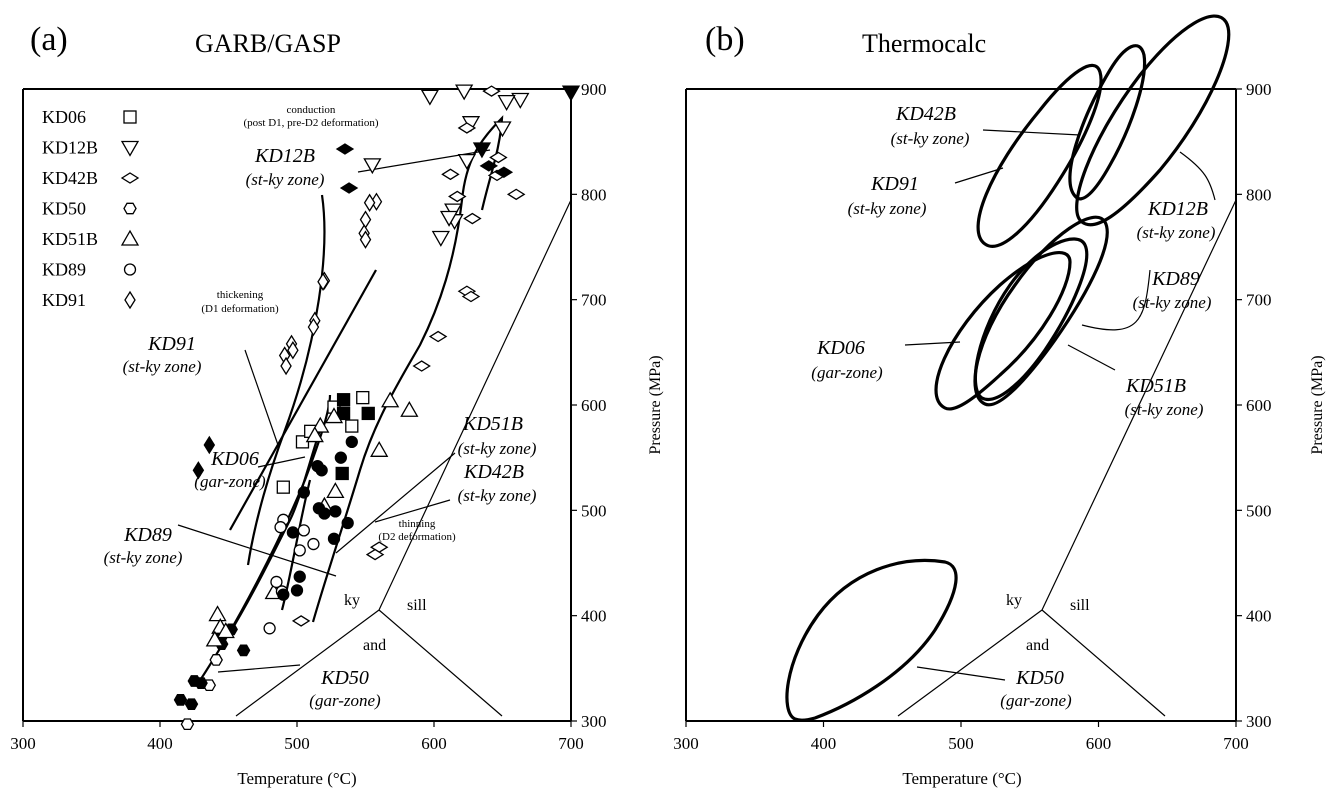  What do you see at coordinates (162, 366) in the screenshot?
I see `label-kd91-a-zone: (st-ky zone)` at bounding box center [162, 366].